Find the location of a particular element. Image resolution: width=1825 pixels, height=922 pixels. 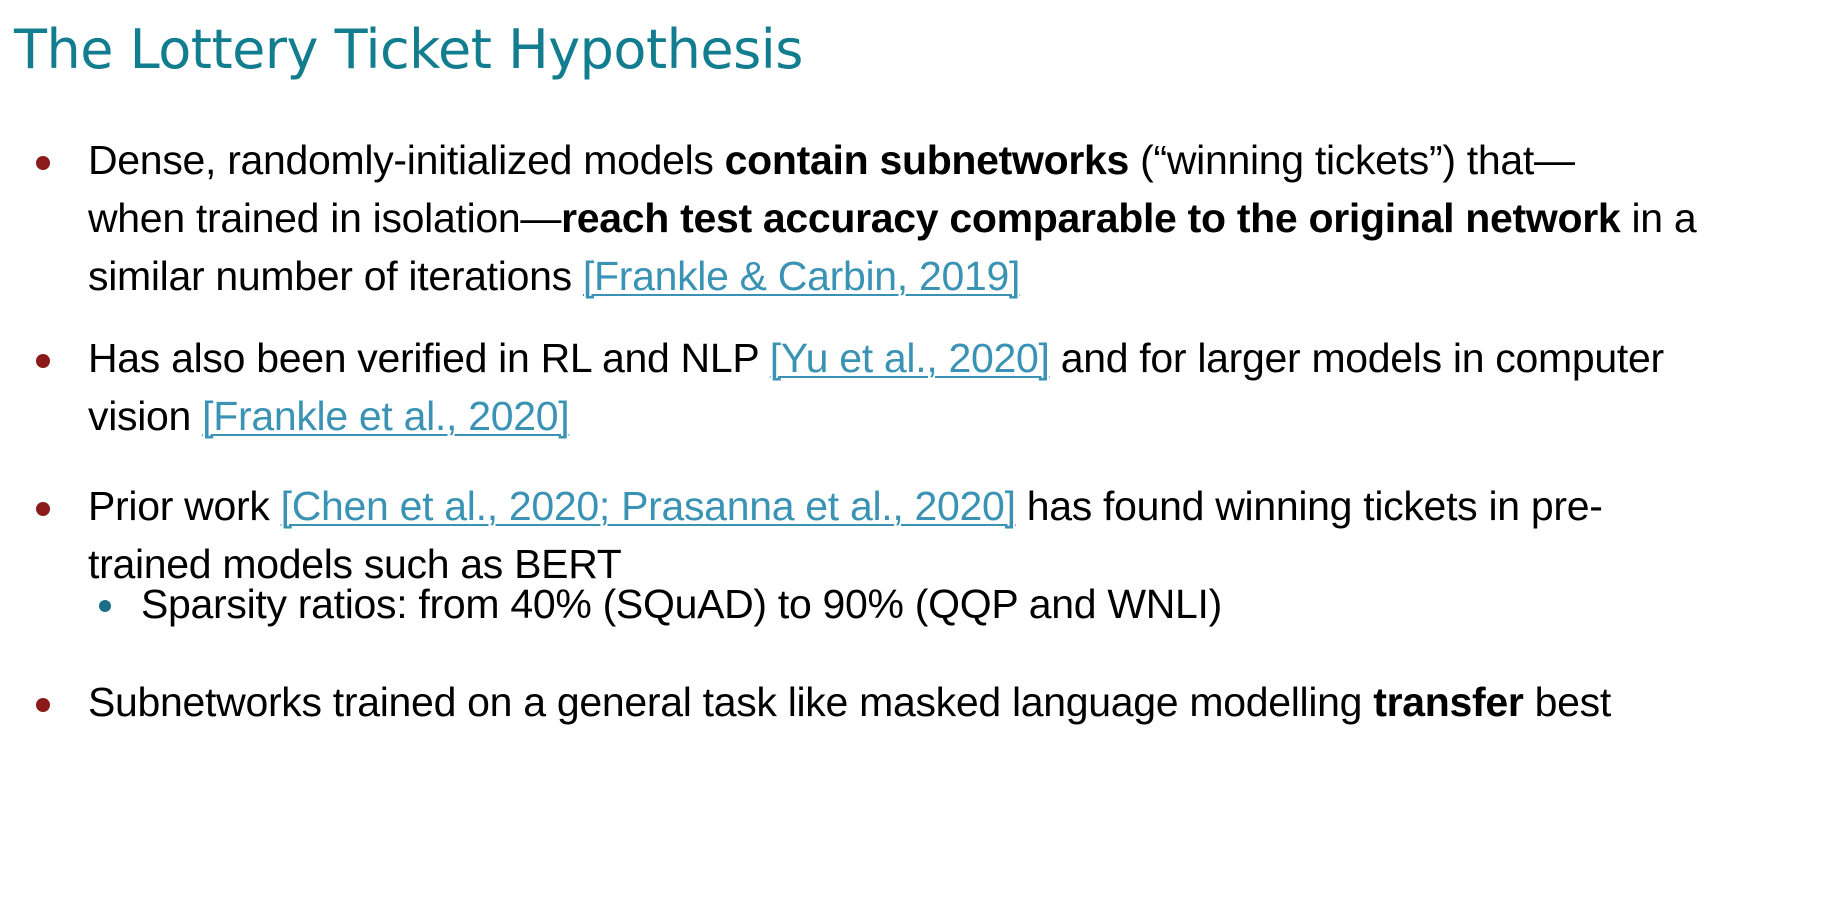

citation-link-yu: [Yu et al., 2020] is located at coordinates (909, 358).